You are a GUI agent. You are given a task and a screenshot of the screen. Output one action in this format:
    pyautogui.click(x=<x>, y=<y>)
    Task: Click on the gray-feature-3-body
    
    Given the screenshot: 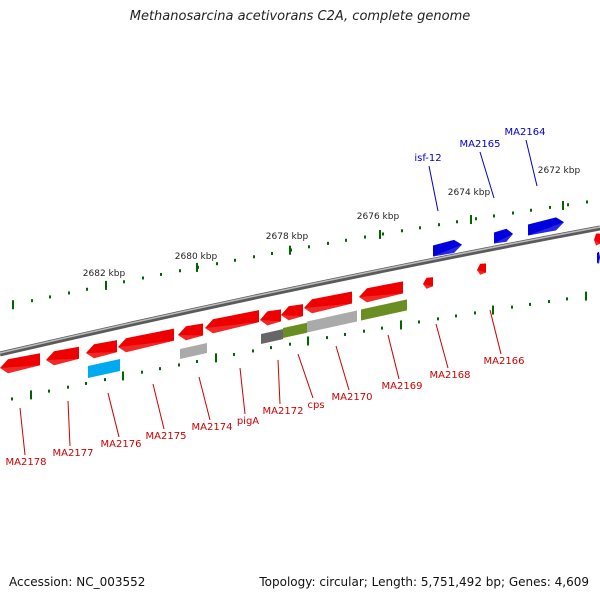 What is the action you would take?
    pyautogui.click(x=332, y=321)
    